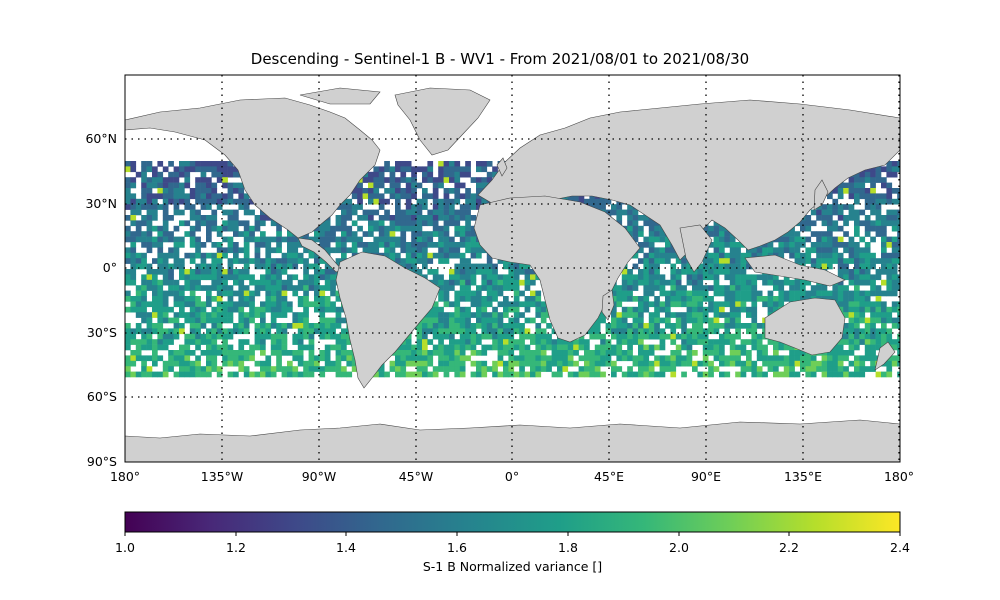 The image size is (1000, 600). What do you see at coordinates (803, 476) in the screenshot?
I see `lon-tick: 135°E` at bounding box center [803, 476].